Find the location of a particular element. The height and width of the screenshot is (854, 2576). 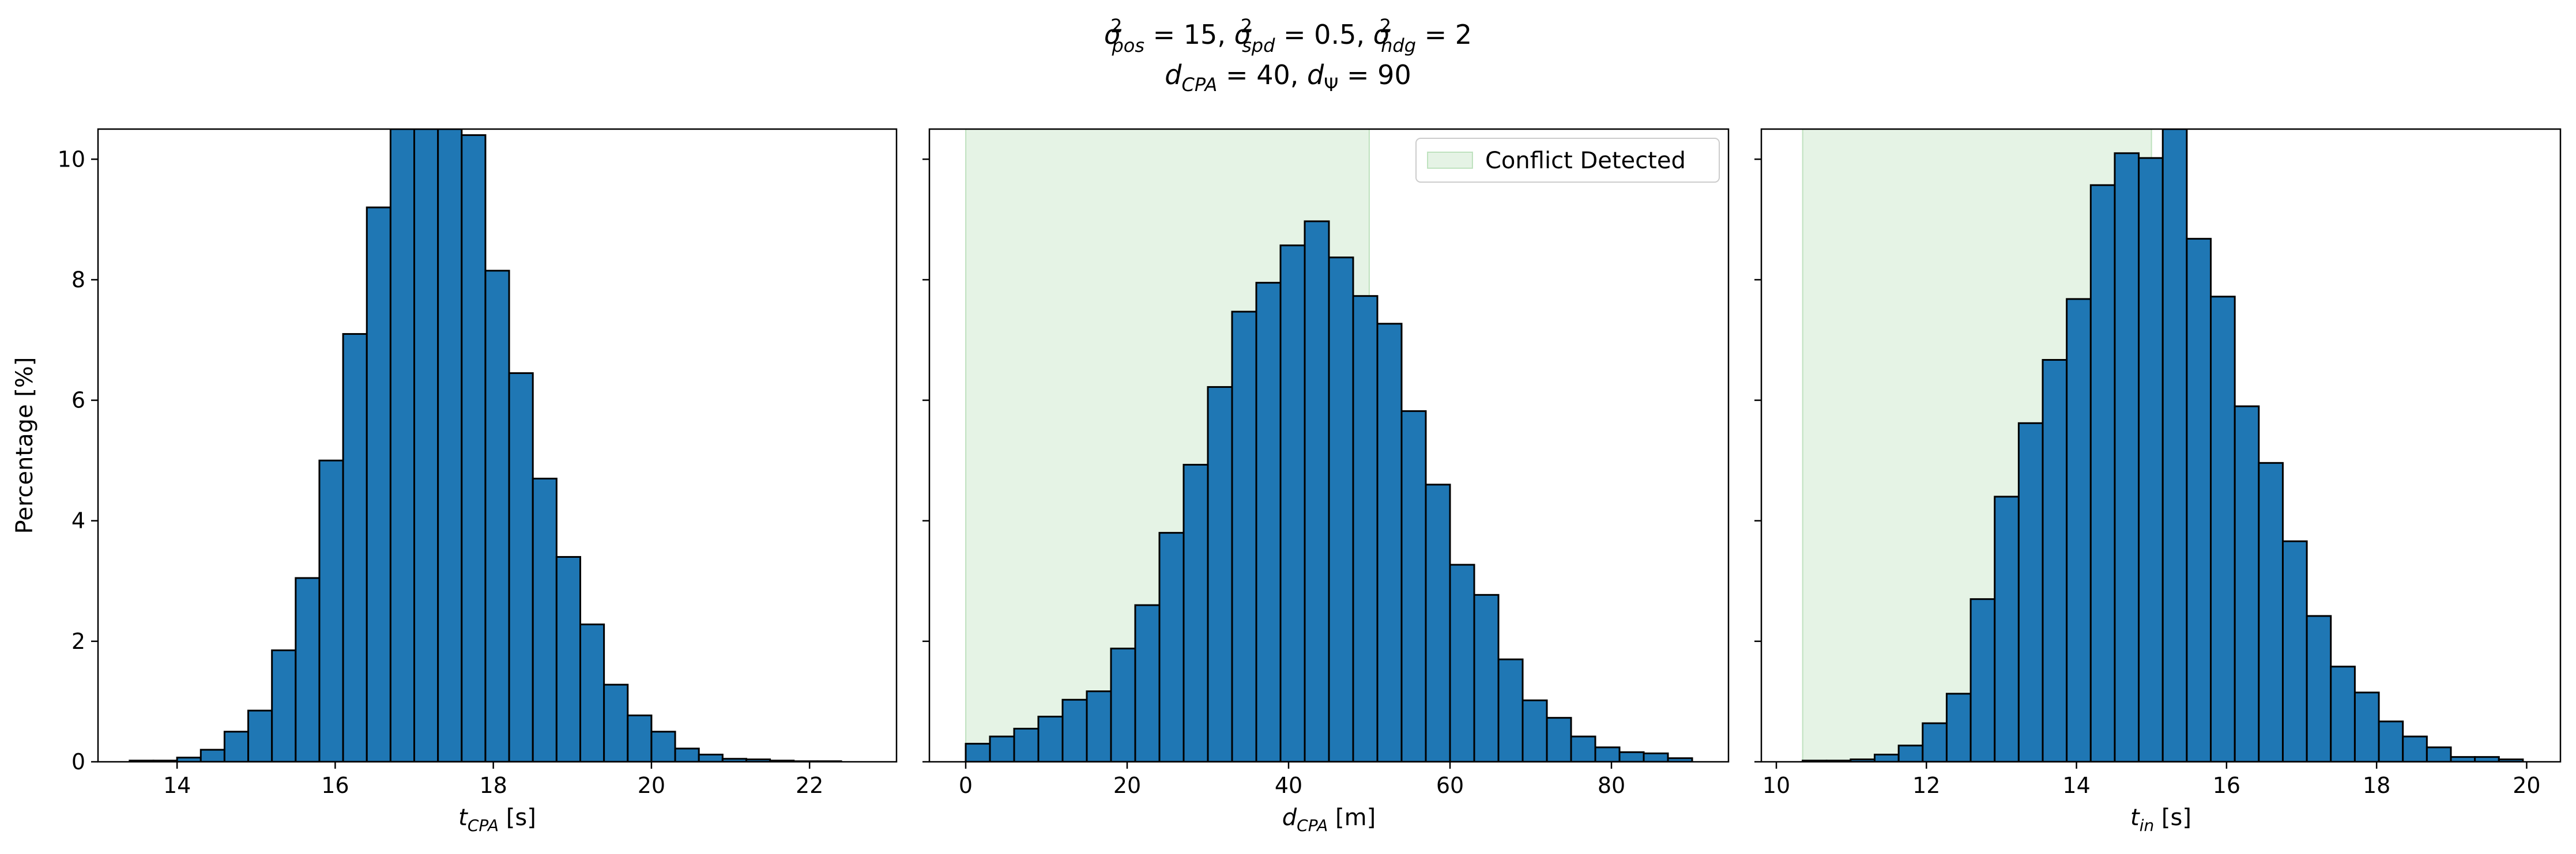

x-axis-label: tCPA [s] is located at coordinates (497, 819).